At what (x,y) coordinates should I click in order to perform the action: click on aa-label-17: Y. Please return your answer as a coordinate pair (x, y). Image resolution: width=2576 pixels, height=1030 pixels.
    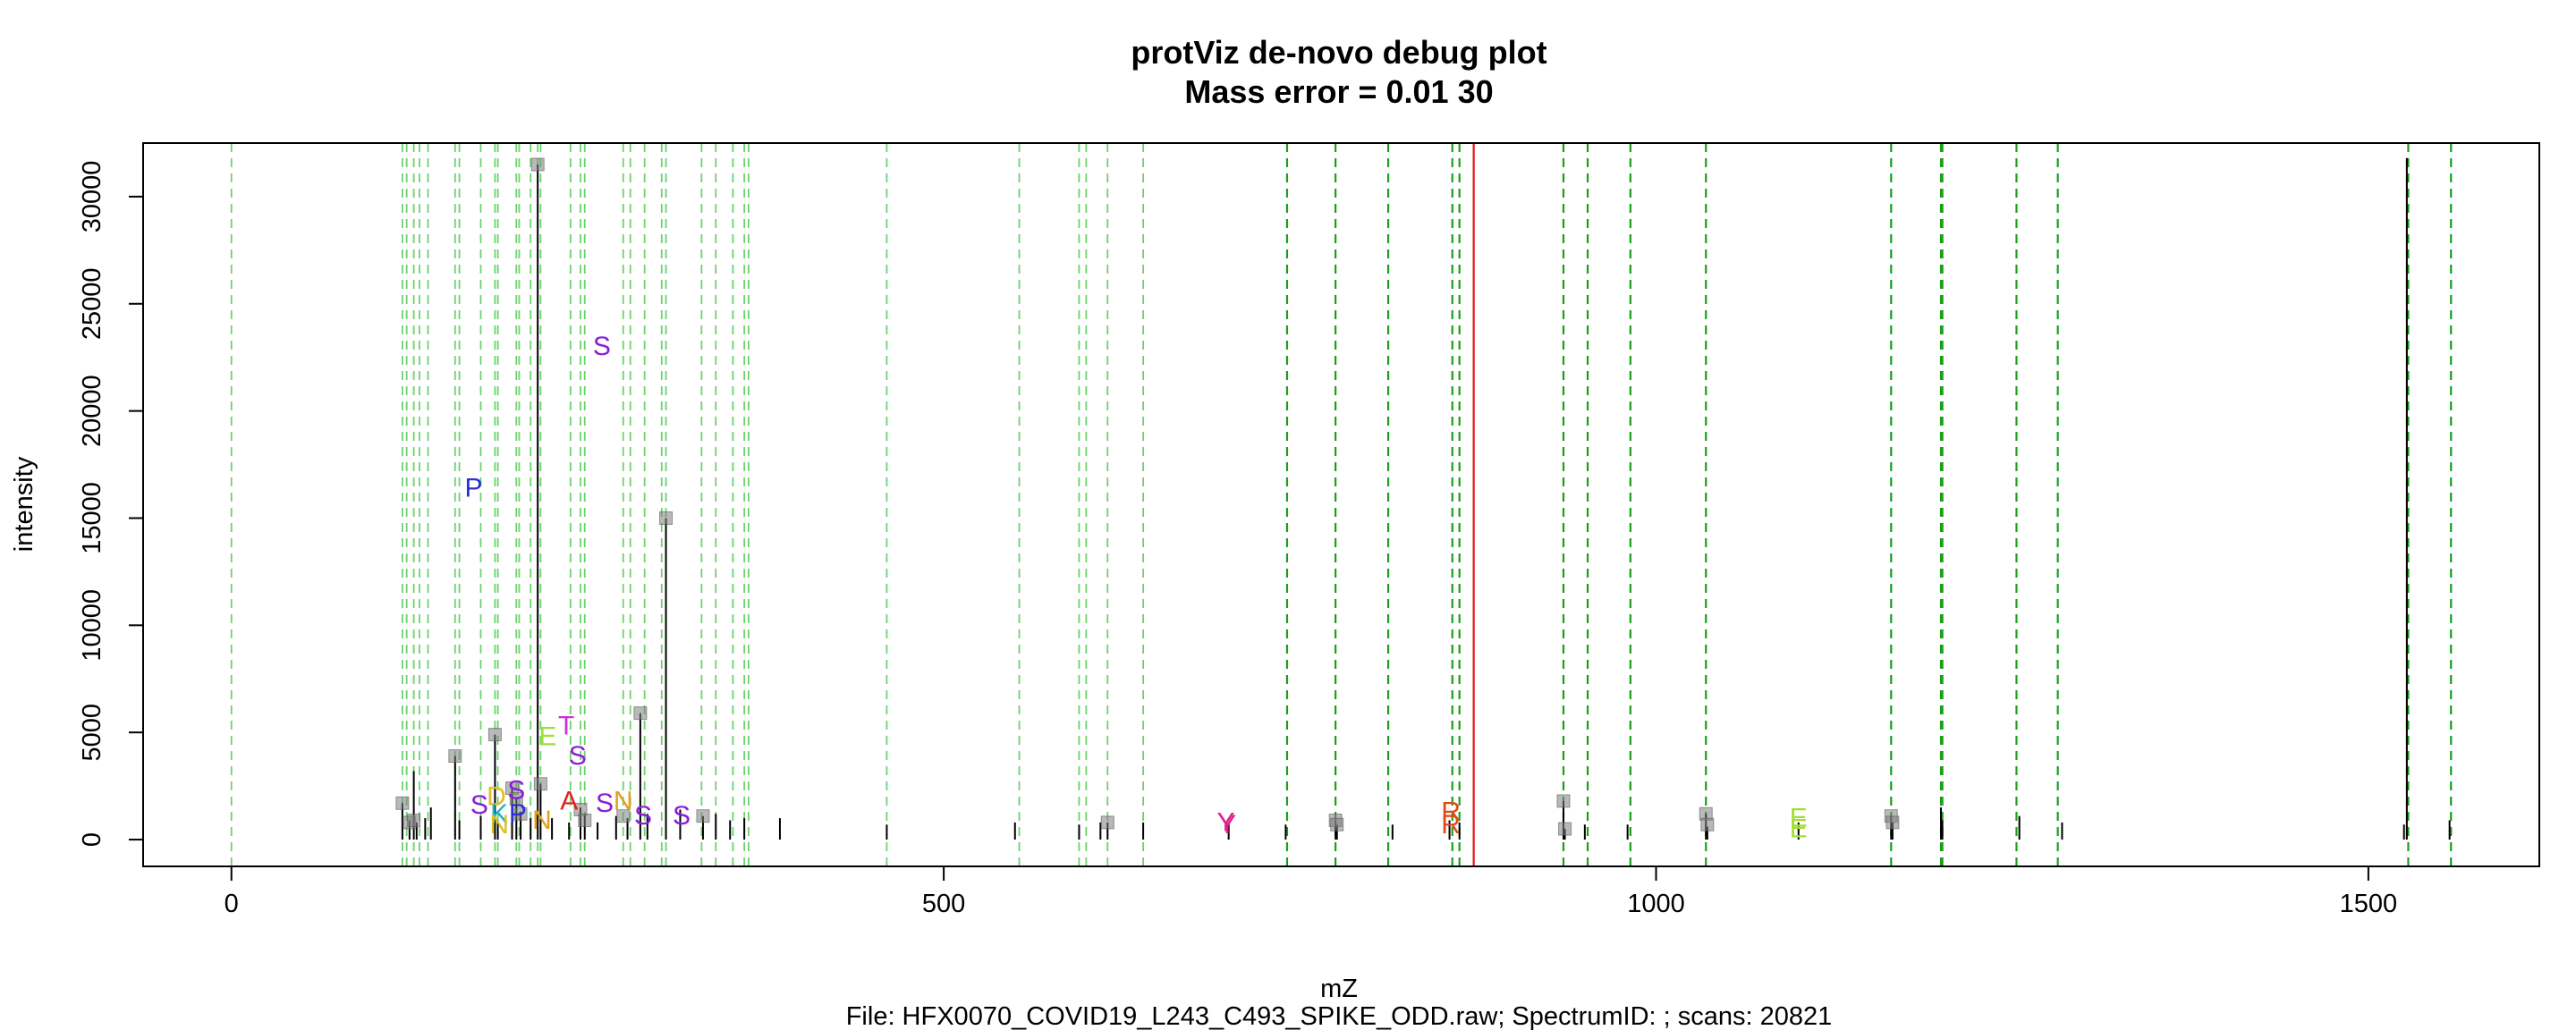
    Looking at the image, I should click on (1225, 822).